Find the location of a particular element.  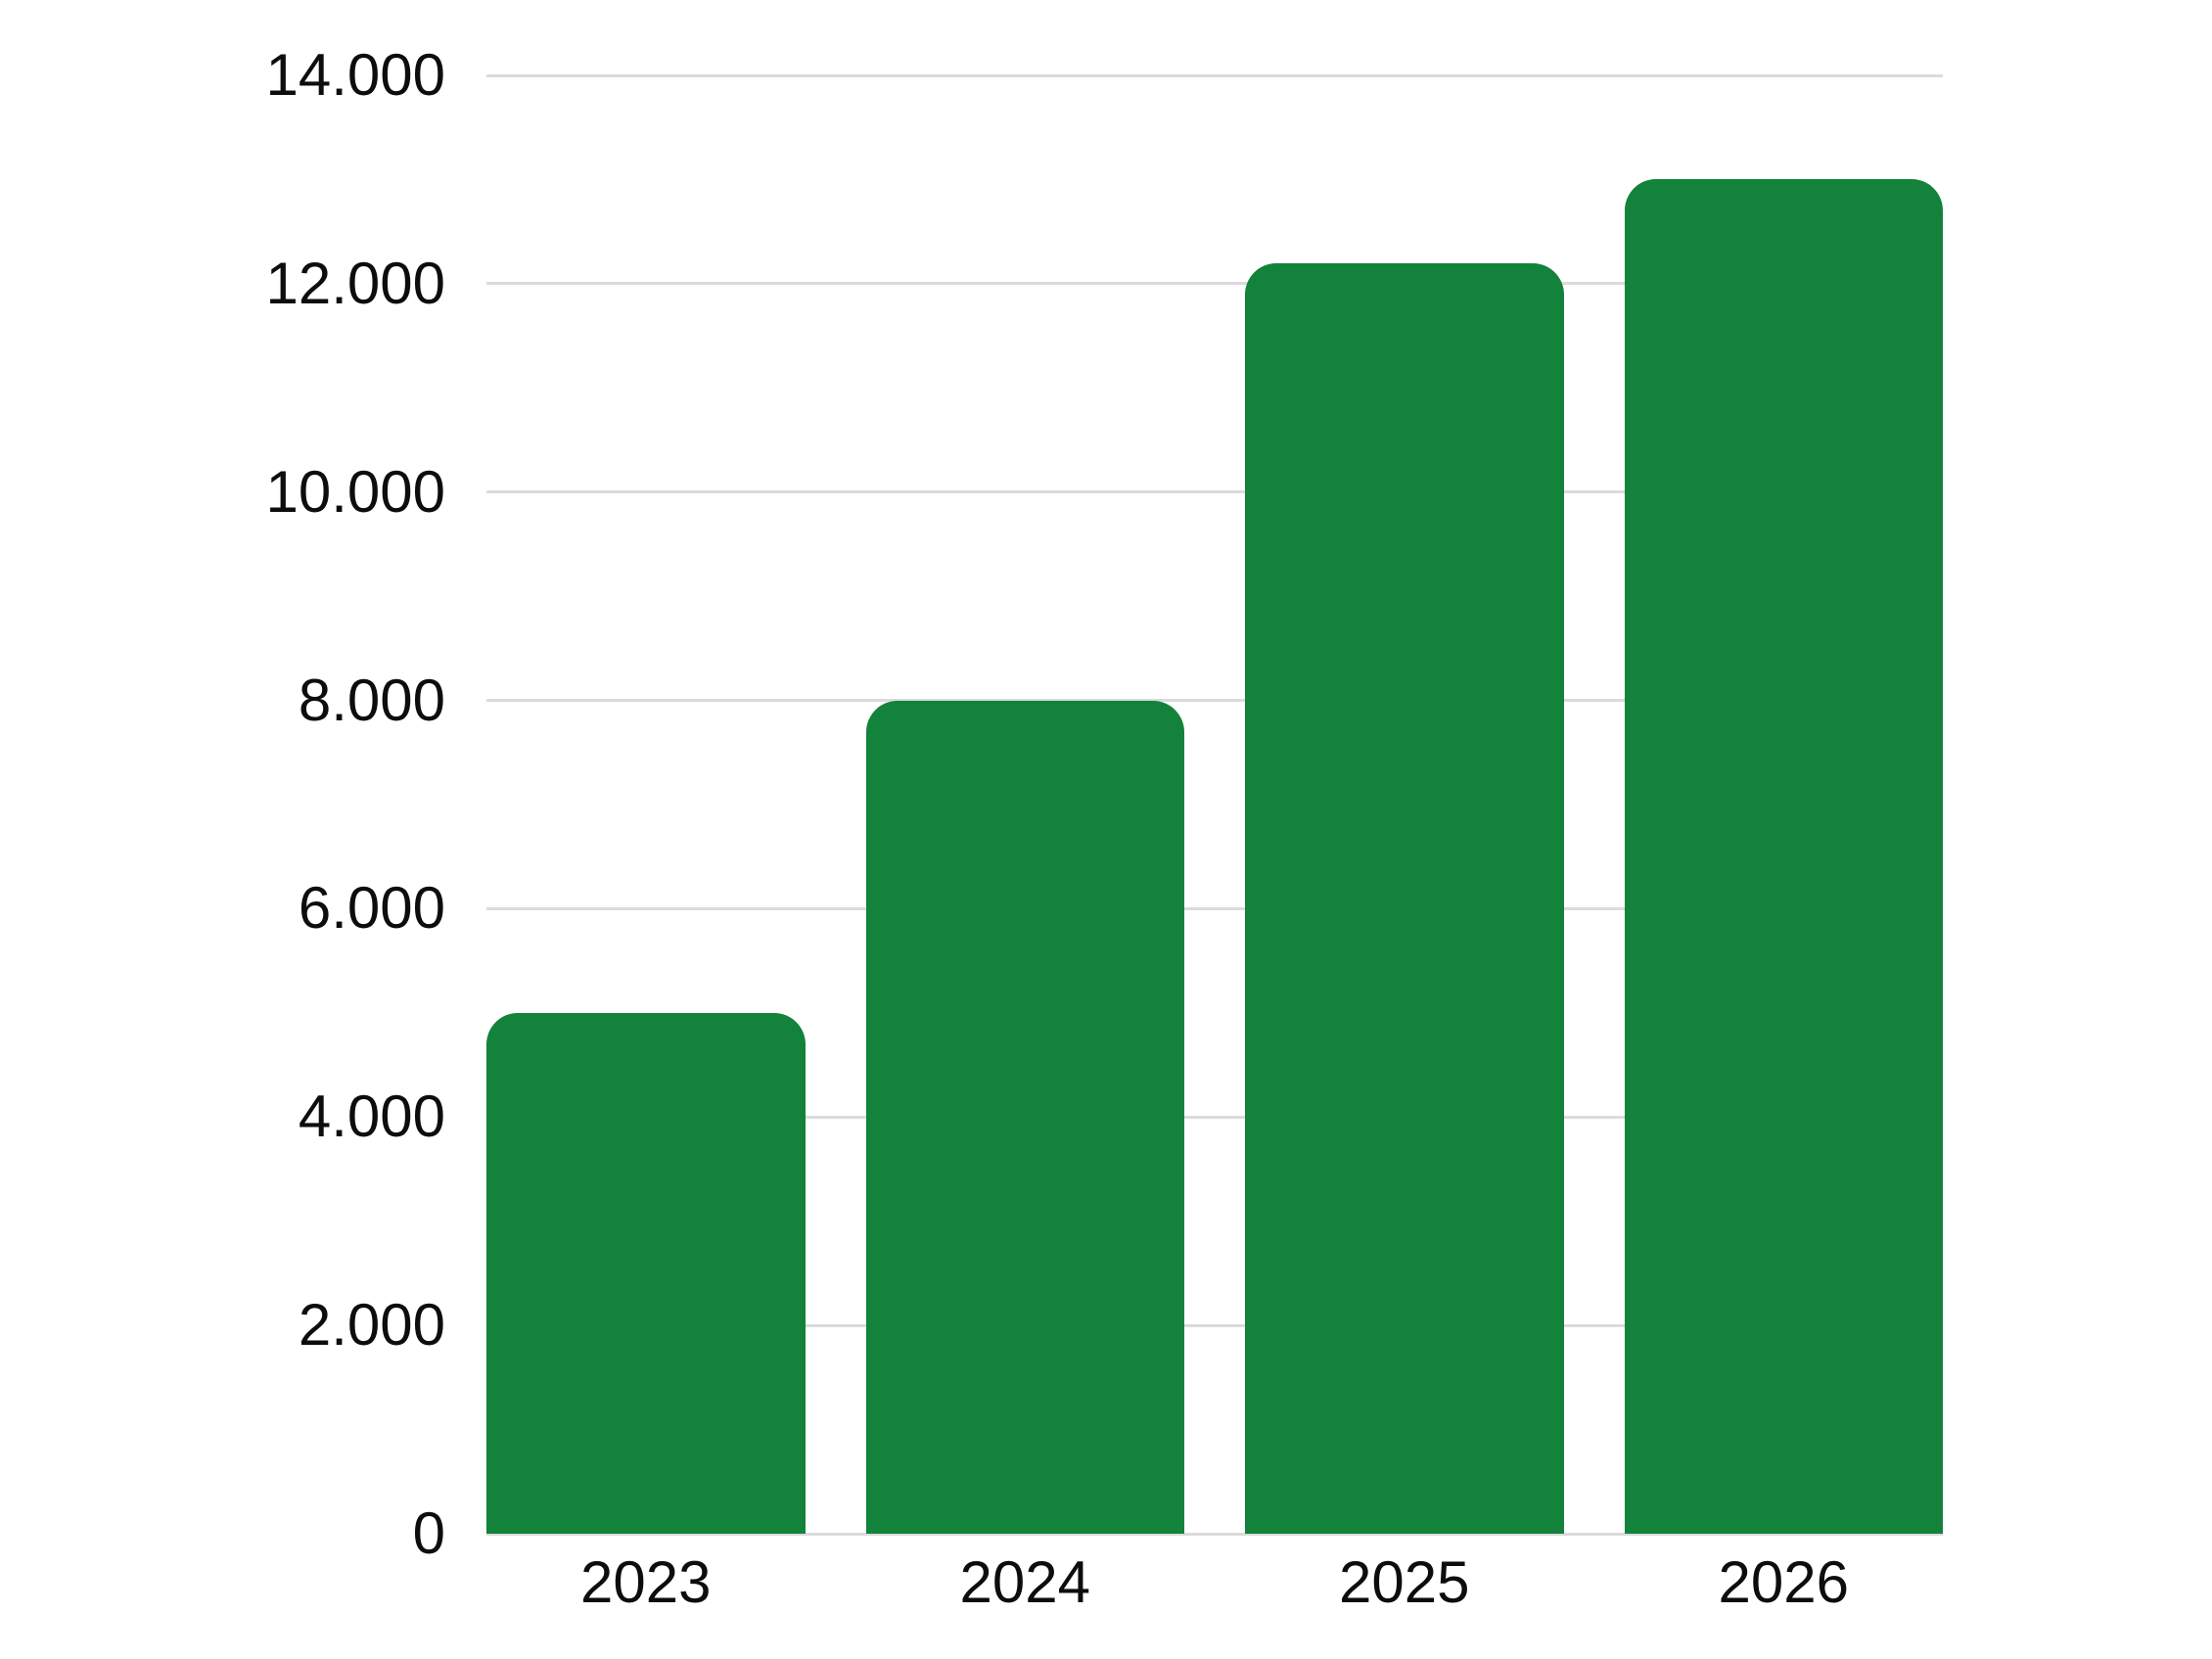

x-axis-label: 2025 is located at coordinates (1404, 1582).